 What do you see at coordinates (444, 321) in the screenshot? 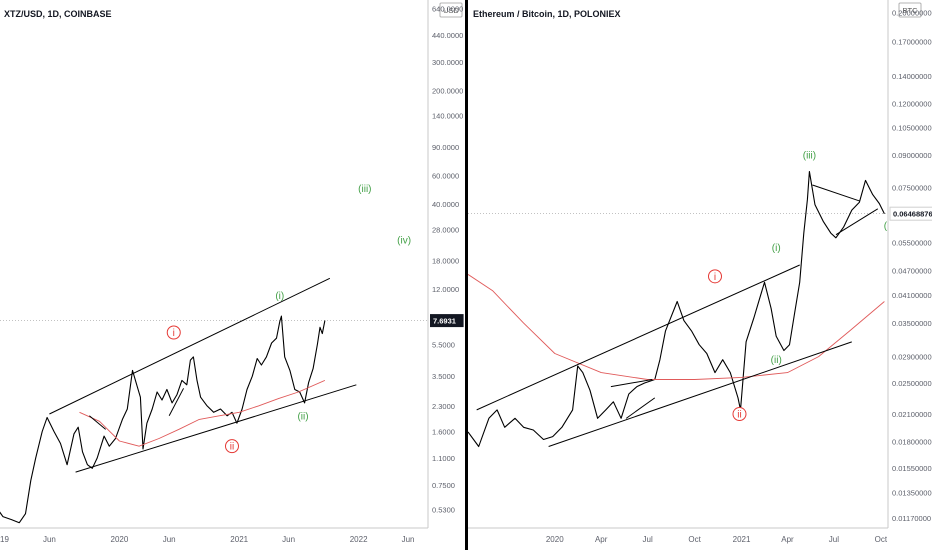
I see `left-last-price-label: 7.6931` at bounding box center [444, 321].